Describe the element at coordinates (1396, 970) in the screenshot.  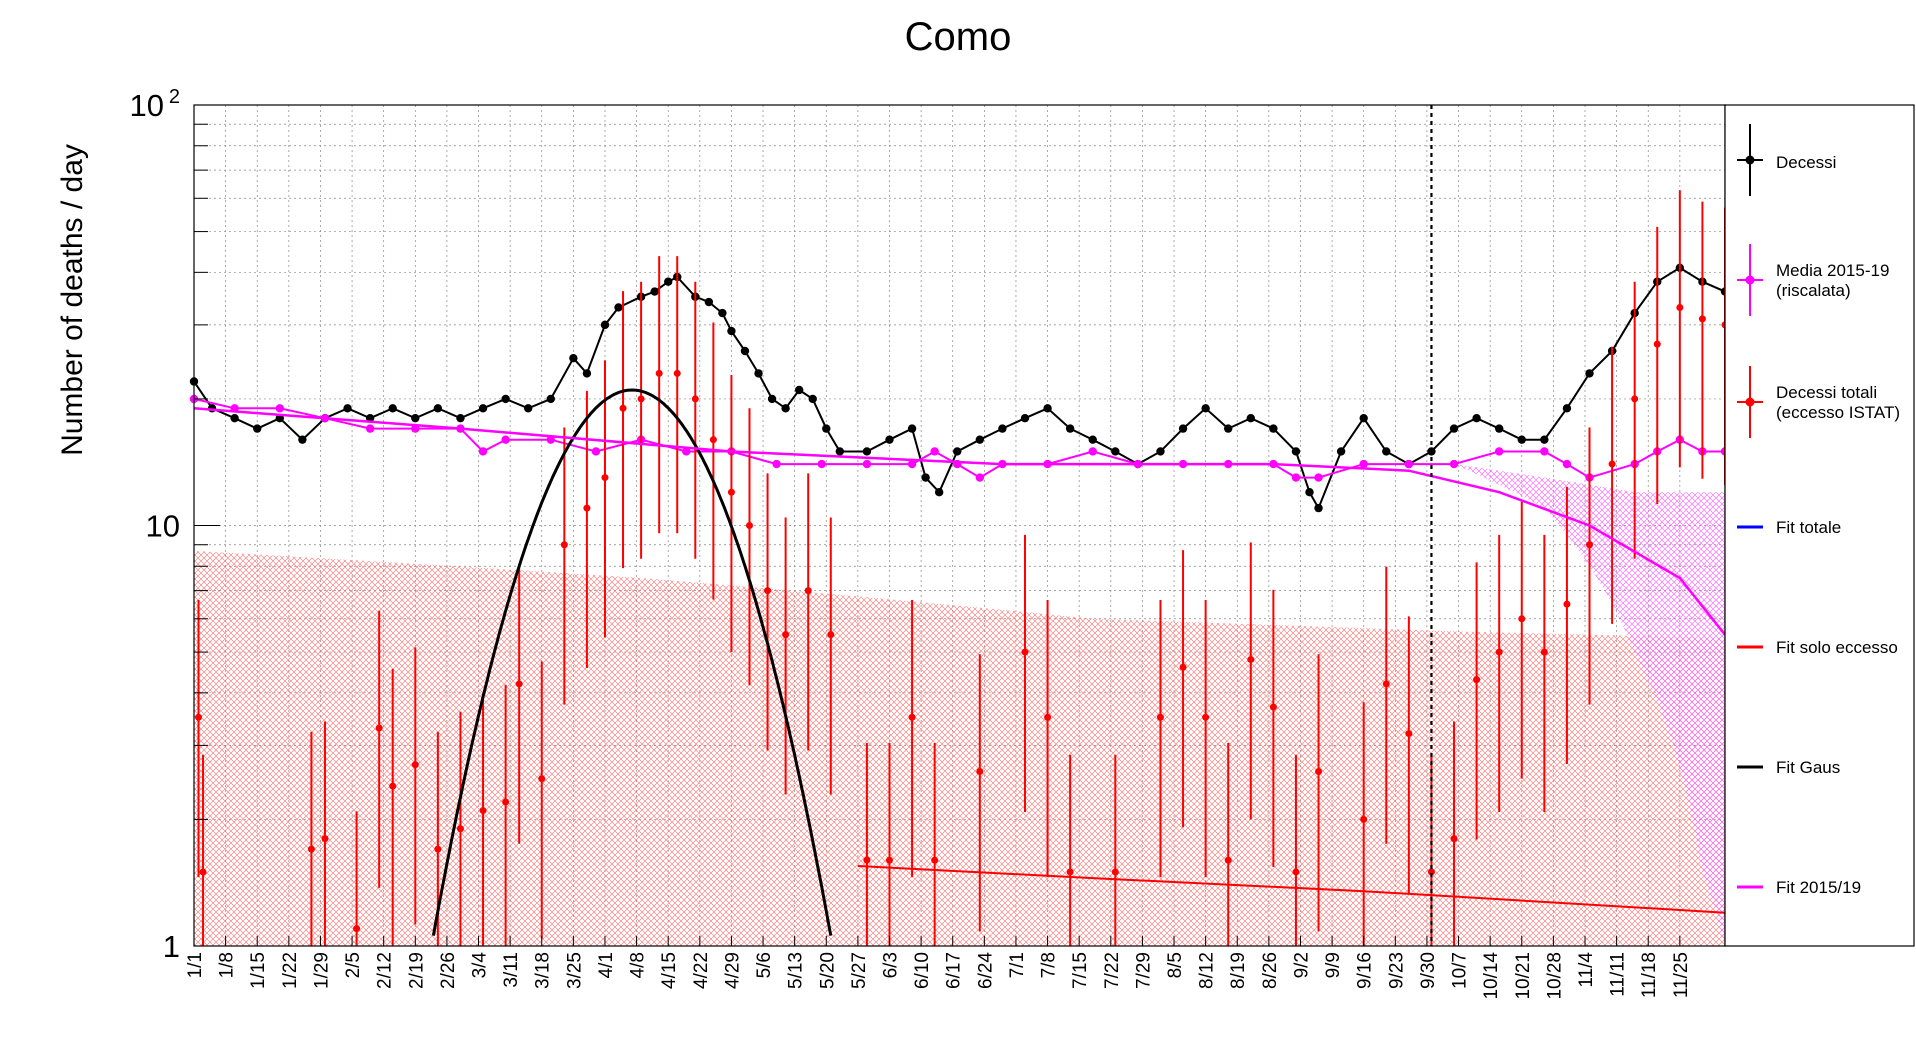
I see `x-tick-label: 9/23` at that location.